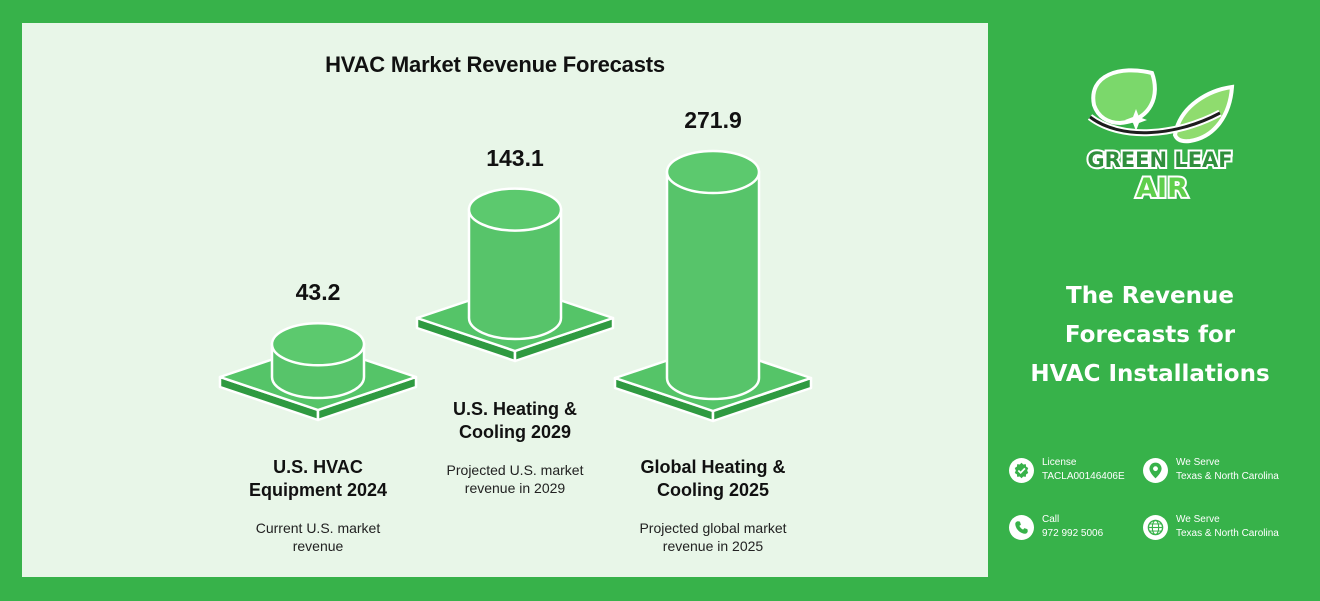  What do you see at coordinates (713, 479) in the screenshot?
I see `category-label-global-2025: Global Heating & Cooling 2025` at bounding box center [713, 479].